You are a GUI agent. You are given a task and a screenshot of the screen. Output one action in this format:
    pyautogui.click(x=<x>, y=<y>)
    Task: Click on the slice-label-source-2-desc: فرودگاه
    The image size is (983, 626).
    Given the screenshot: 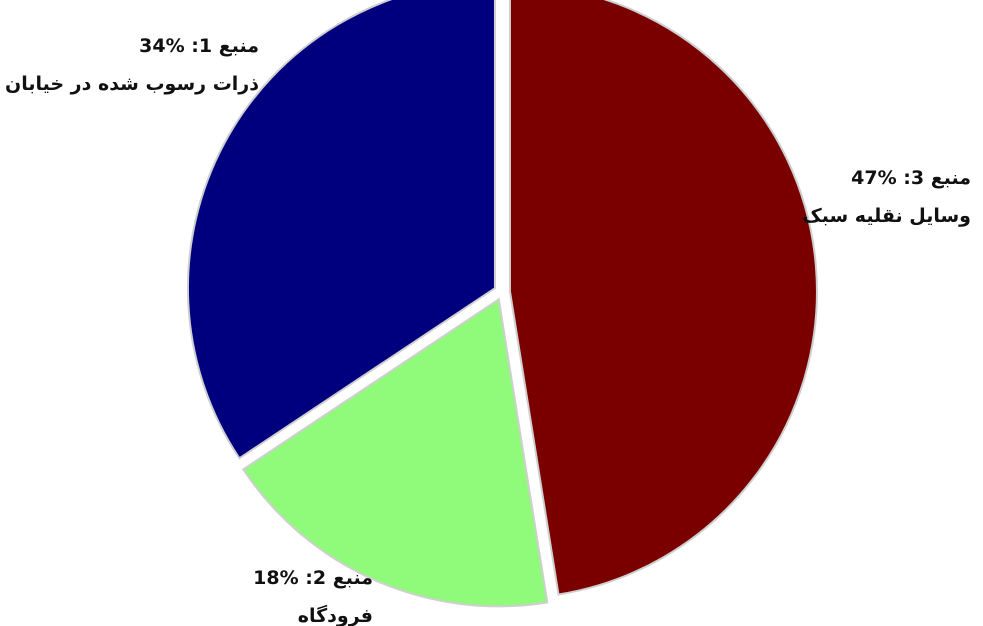 What is the action you would take?
    pyautogui.click(x=335, y=615)
    